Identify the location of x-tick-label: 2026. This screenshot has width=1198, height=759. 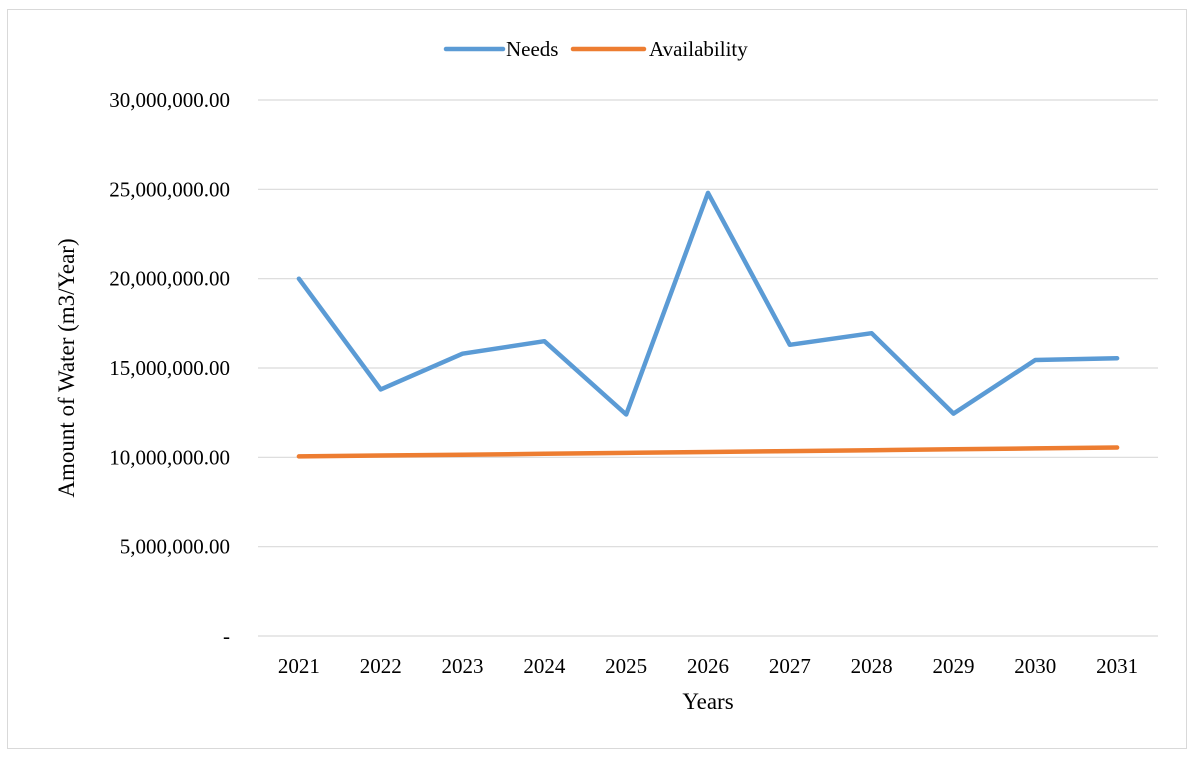
(708, 666).